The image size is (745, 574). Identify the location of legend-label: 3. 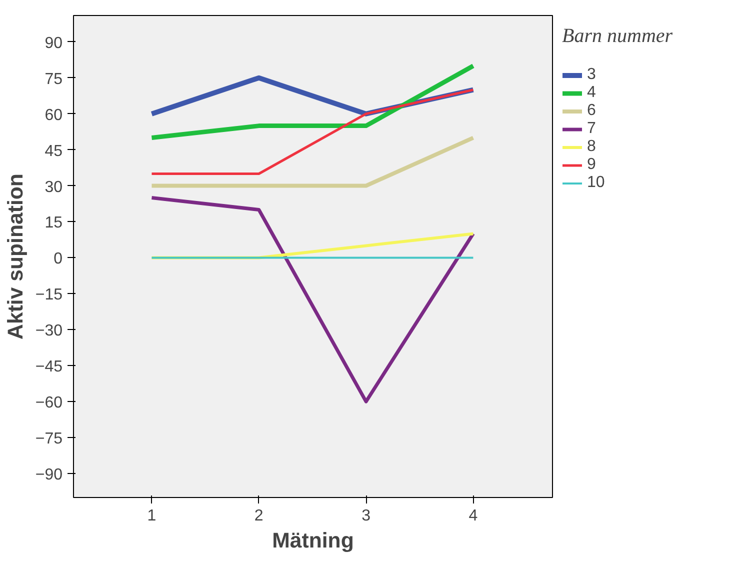
(592, 75).